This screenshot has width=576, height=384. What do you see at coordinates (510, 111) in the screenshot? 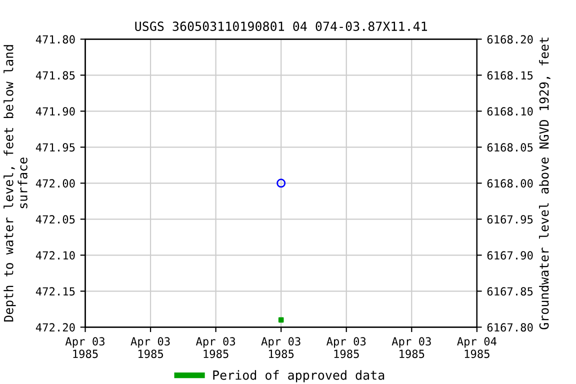
I see `y2-tick-label: 6168.10` at bounding box center [510, 111].